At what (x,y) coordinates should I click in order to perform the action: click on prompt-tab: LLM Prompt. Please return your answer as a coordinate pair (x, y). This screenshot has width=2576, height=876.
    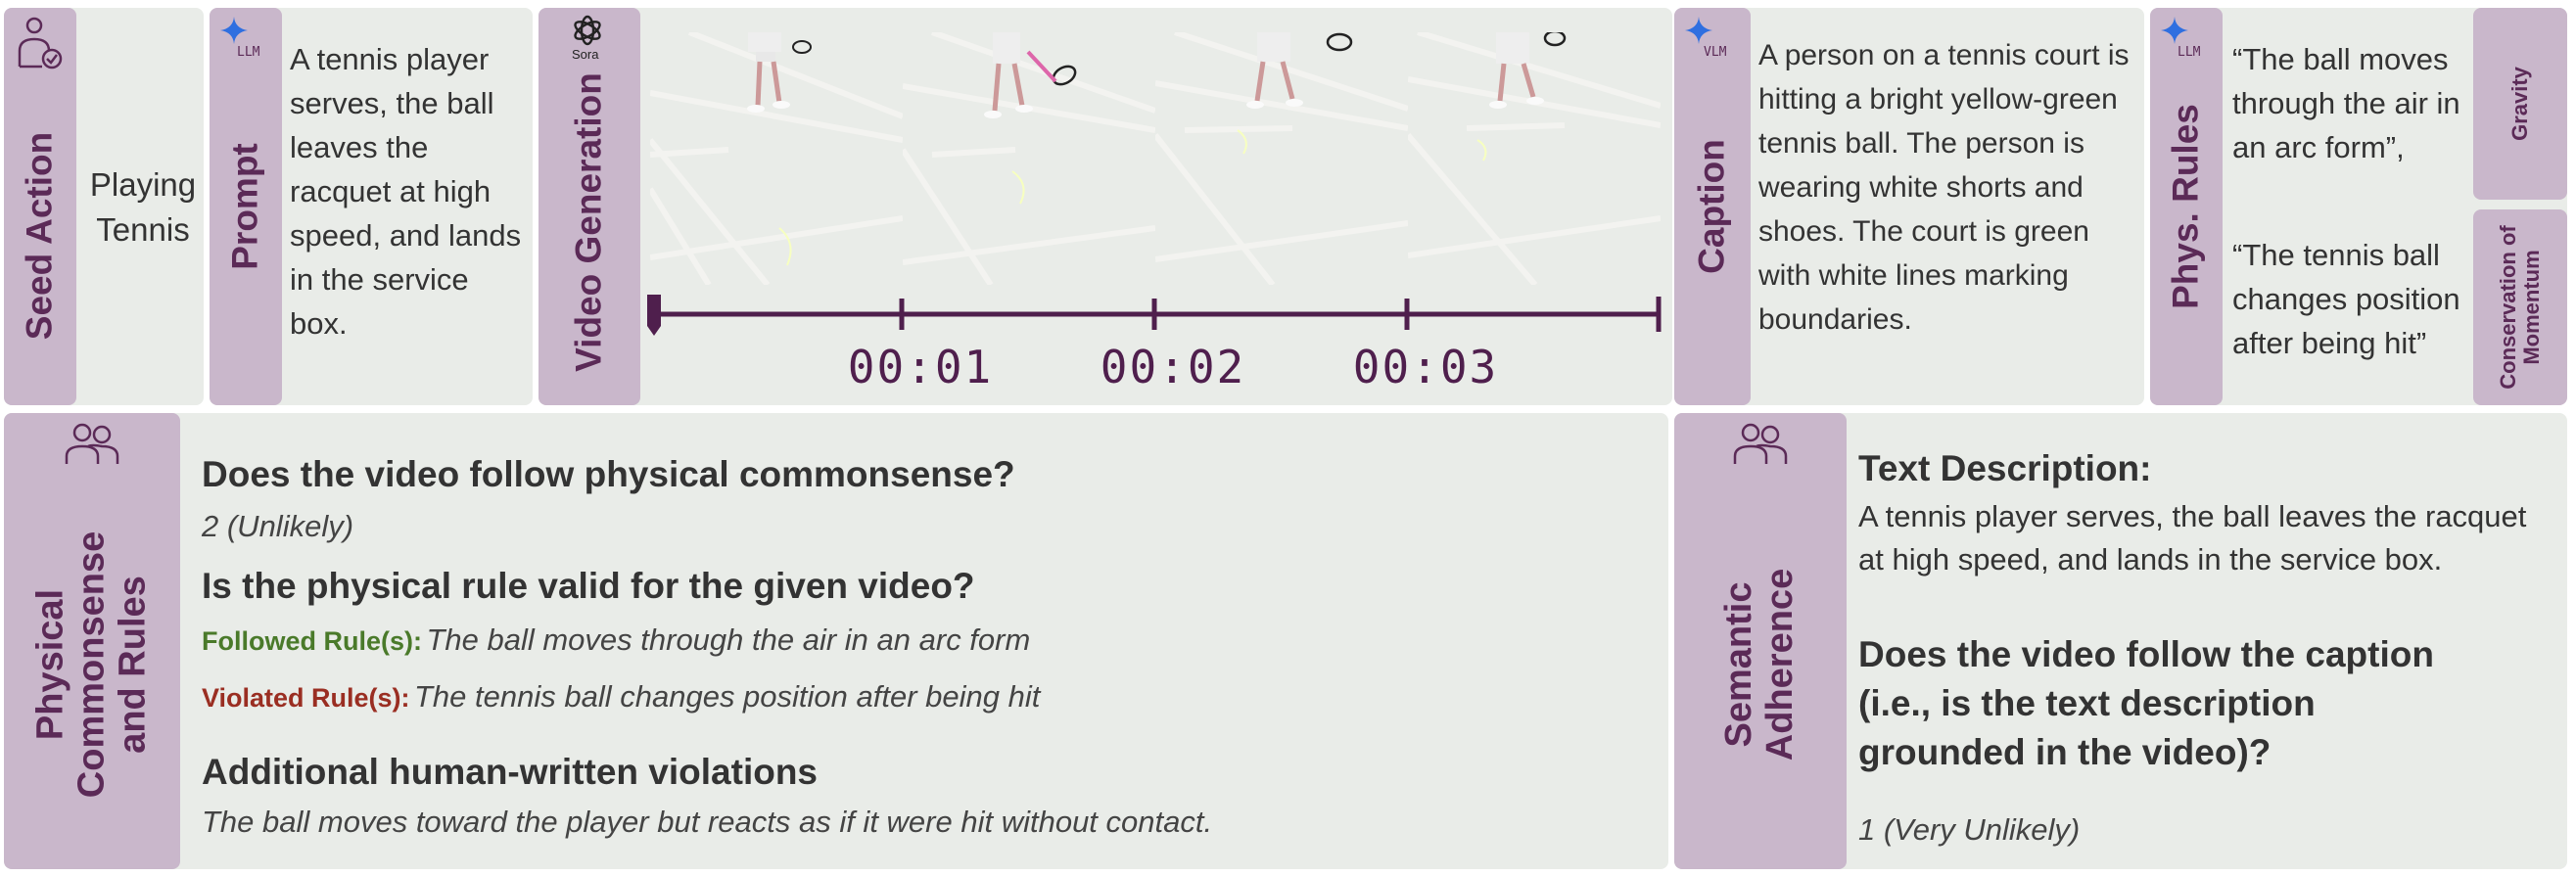
    Looking at the image, I should click on (246, 206).